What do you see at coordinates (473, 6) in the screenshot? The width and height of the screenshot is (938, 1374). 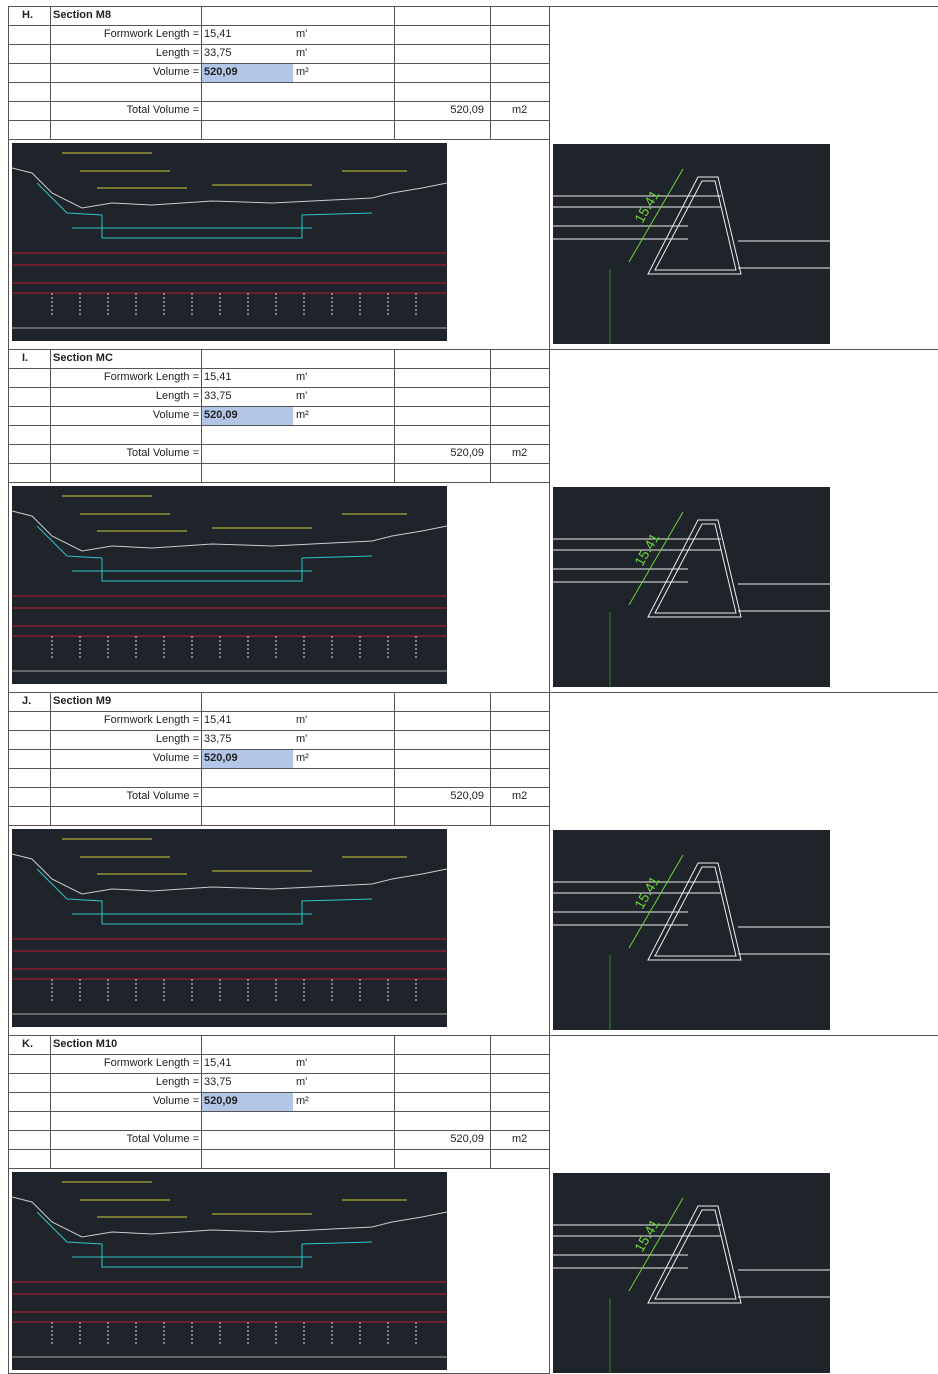 I see `section-border` at bounding box center [473, 6].